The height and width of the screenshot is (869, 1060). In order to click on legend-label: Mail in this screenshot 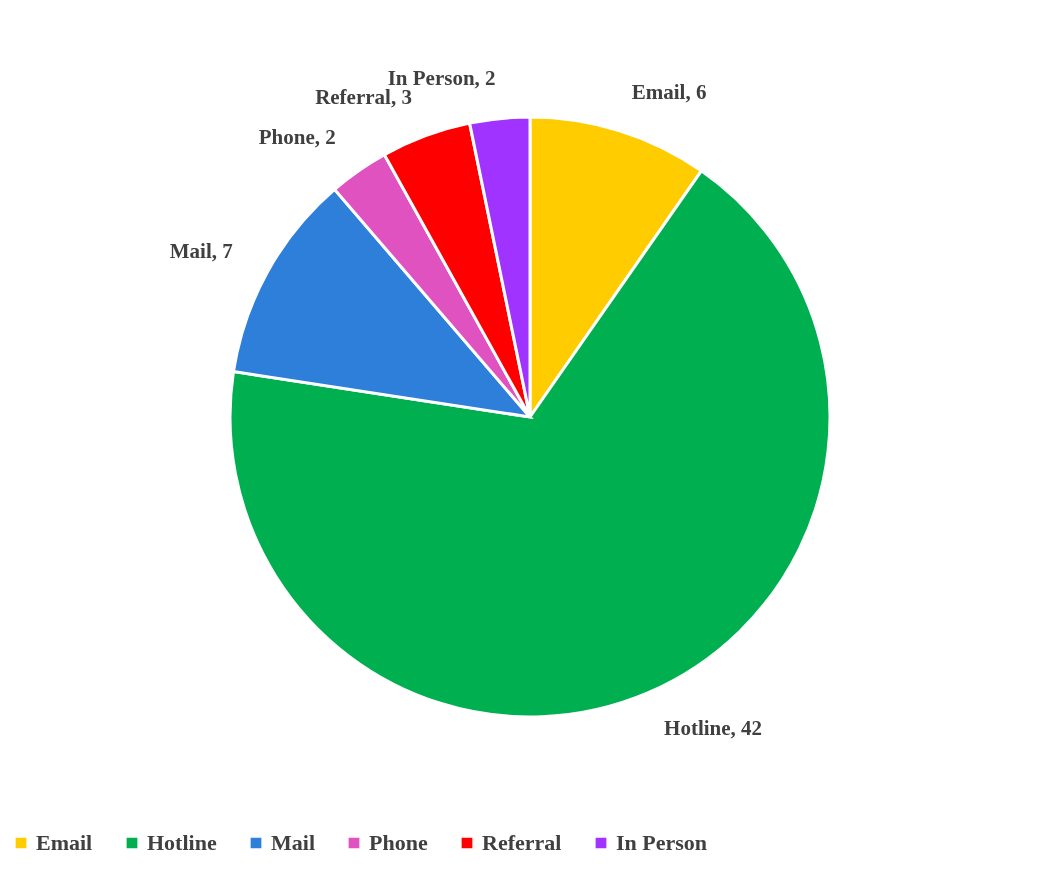, I will do `click(293, 842)`.